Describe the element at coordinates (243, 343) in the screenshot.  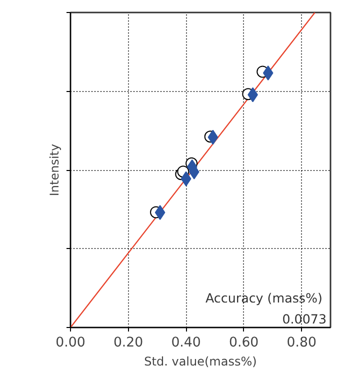
I see `x-tick-label: 0.60` at that location.